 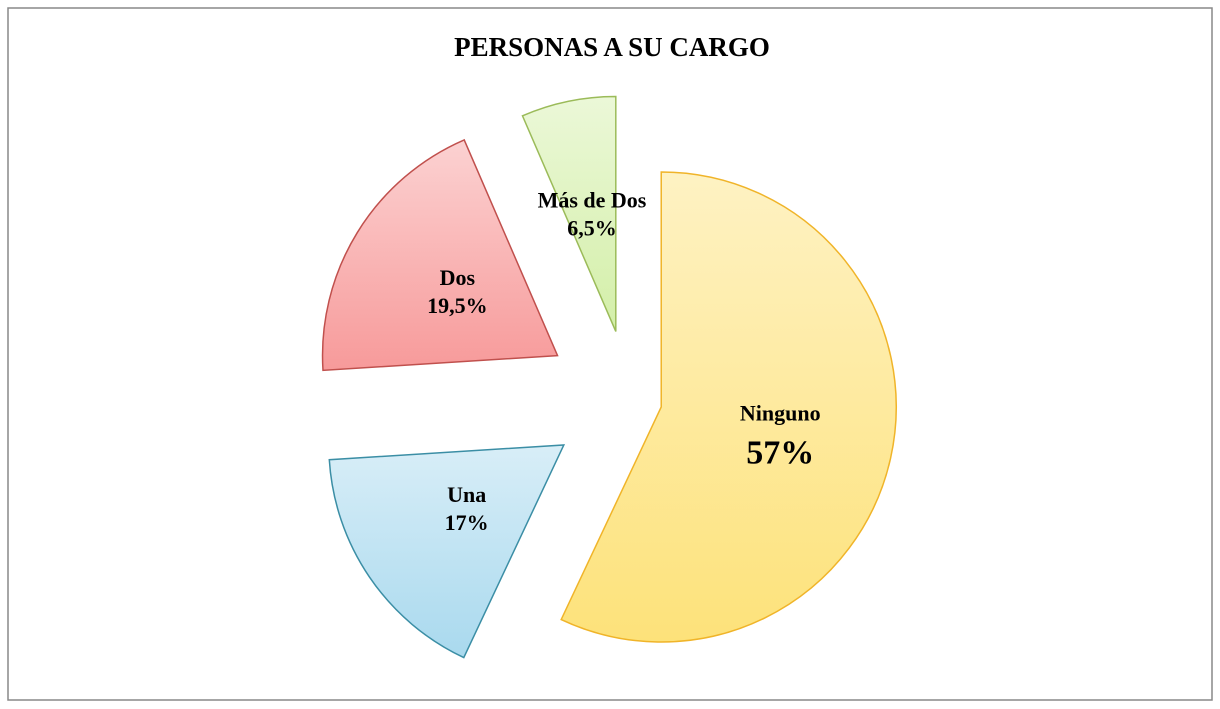 I want to click on slice-value-label: 57%, so click(x=780, y=452).